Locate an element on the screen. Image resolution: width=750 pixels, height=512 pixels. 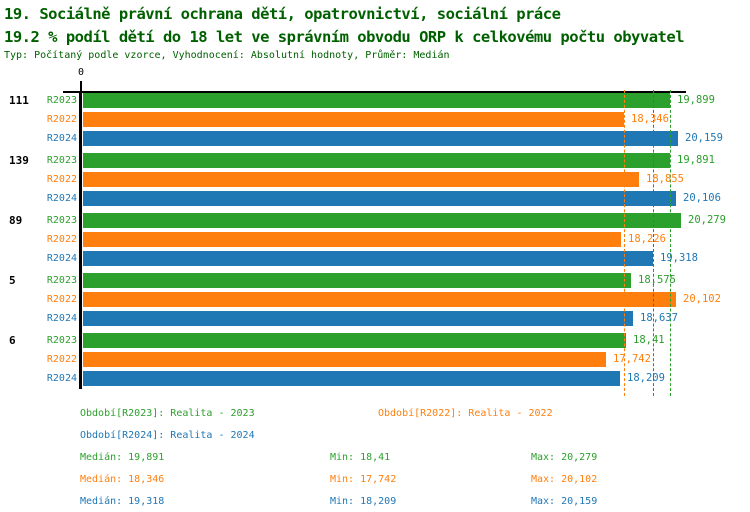
legend-item-r2022: Období[R2022]: Realita - 2022 is located at coordinates (465, 413).